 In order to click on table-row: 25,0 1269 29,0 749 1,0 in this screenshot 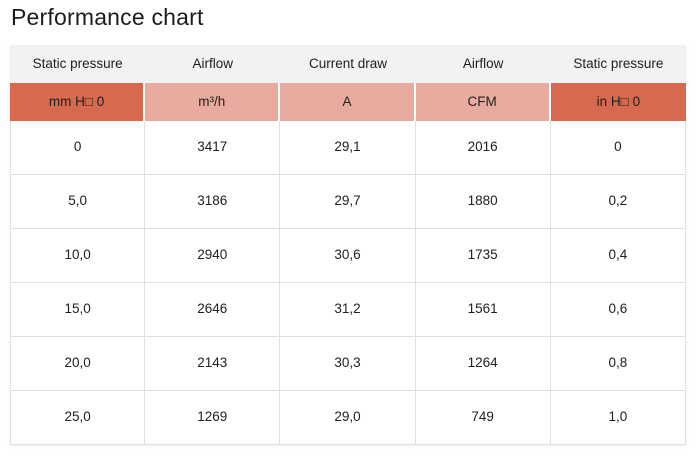, I will do `click(348, 418)`.